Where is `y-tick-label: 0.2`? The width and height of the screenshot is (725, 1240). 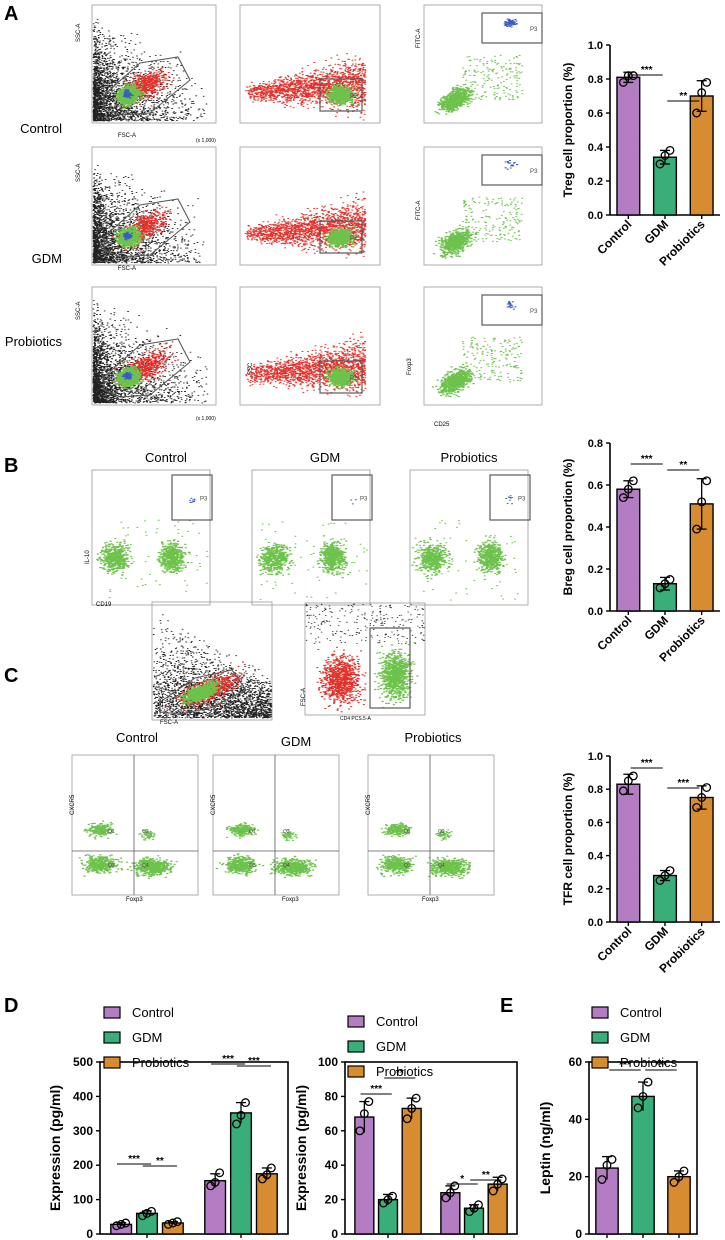
y-tick-label: 0.2 is located at coordinates (595, 182).